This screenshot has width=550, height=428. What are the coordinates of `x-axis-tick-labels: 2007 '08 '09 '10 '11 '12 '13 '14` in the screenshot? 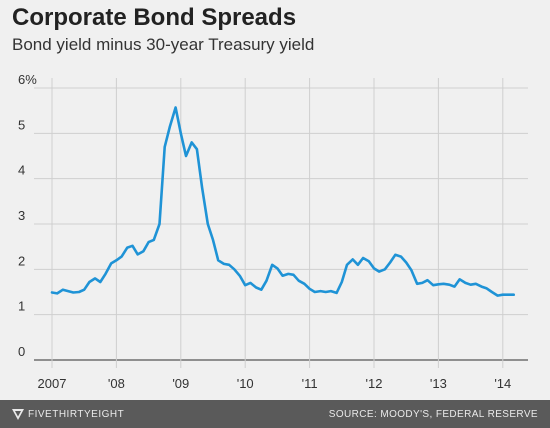 It's located at (275, 383).